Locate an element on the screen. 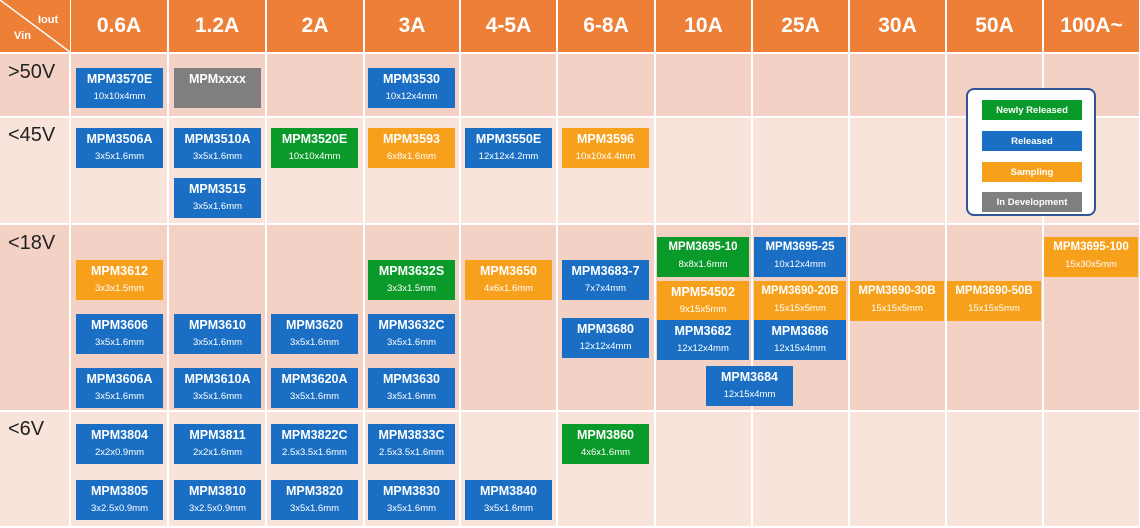 This screenshot has width=1140, height=528. package-size: 10x10x4mm is located at coordinates (119, 96).